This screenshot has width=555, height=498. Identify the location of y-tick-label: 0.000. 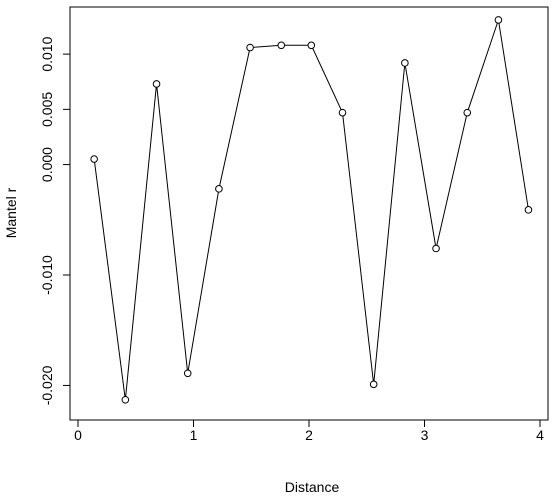
(47, 164).